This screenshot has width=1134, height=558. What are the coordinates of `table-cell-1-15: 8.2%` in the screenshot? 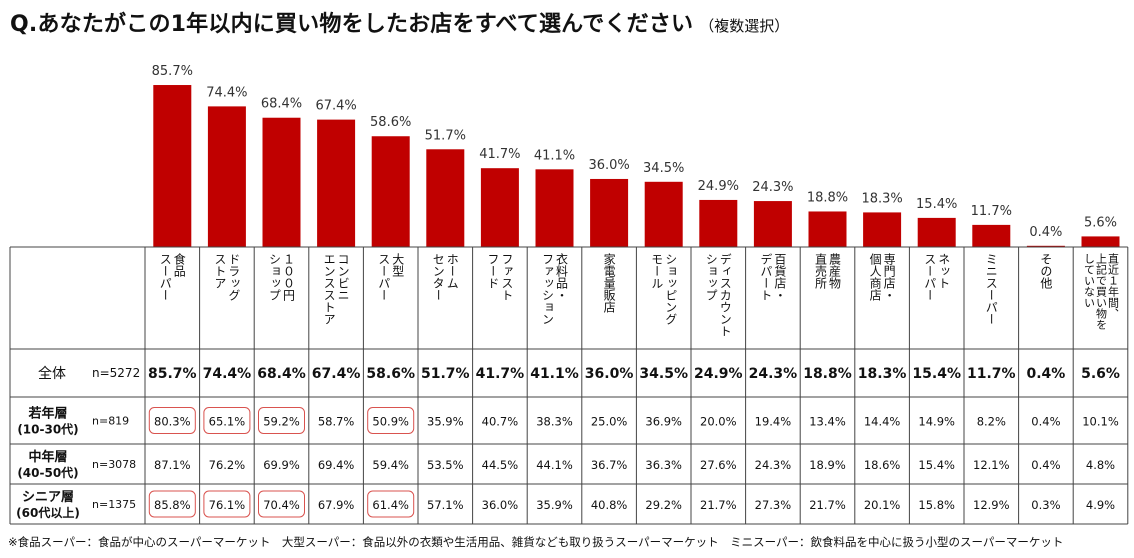 It's located at (991, 422).